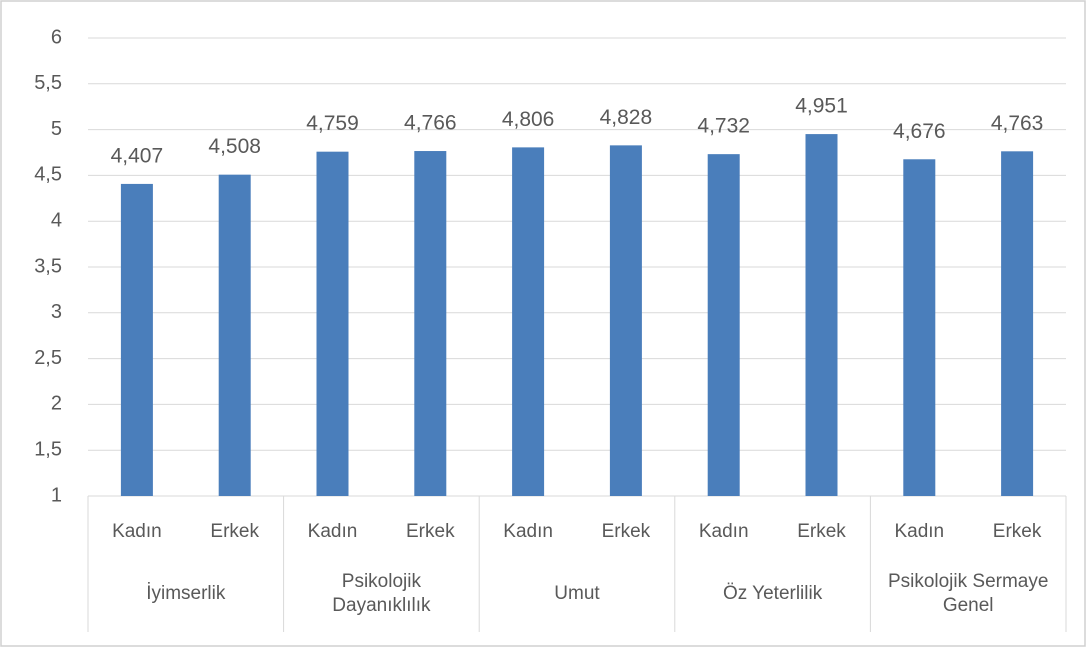  I want to click on y-tick-label: 6, so click(56, 37).